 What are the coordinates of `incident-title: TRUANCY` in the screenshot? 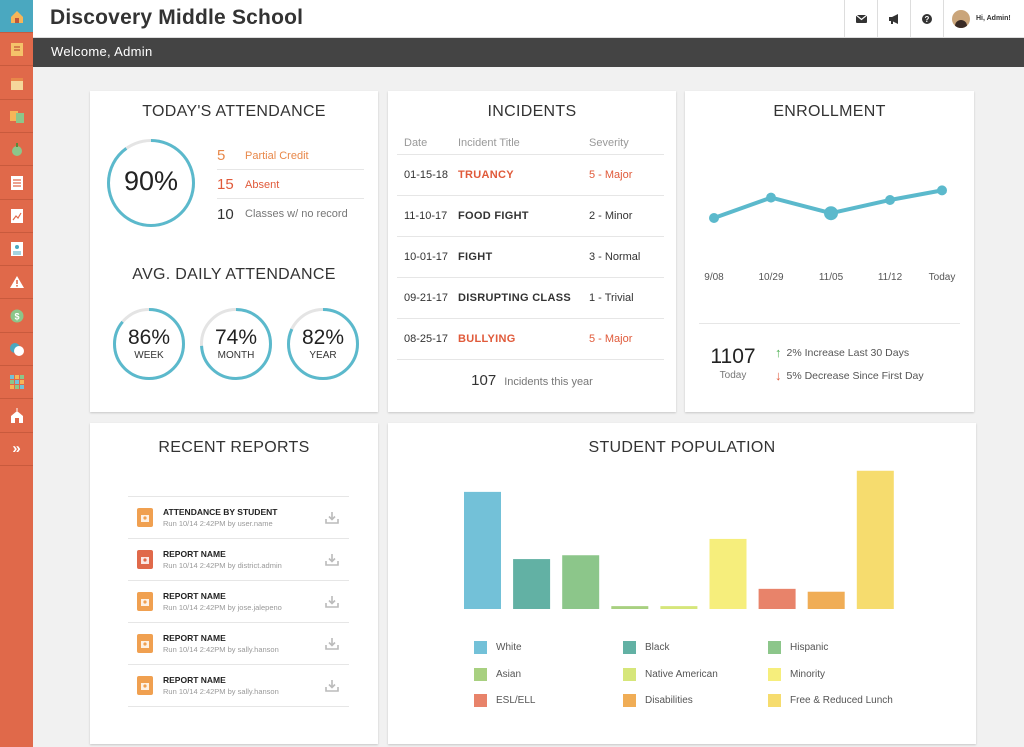 It's located at (486, 175).